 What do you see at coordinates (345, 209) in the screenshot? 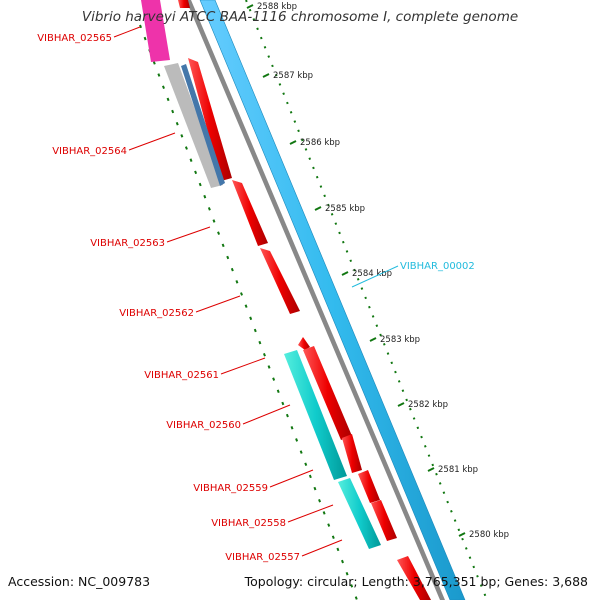
I see `tick-label: 2585 kbp` at bounding box center [345, 209].